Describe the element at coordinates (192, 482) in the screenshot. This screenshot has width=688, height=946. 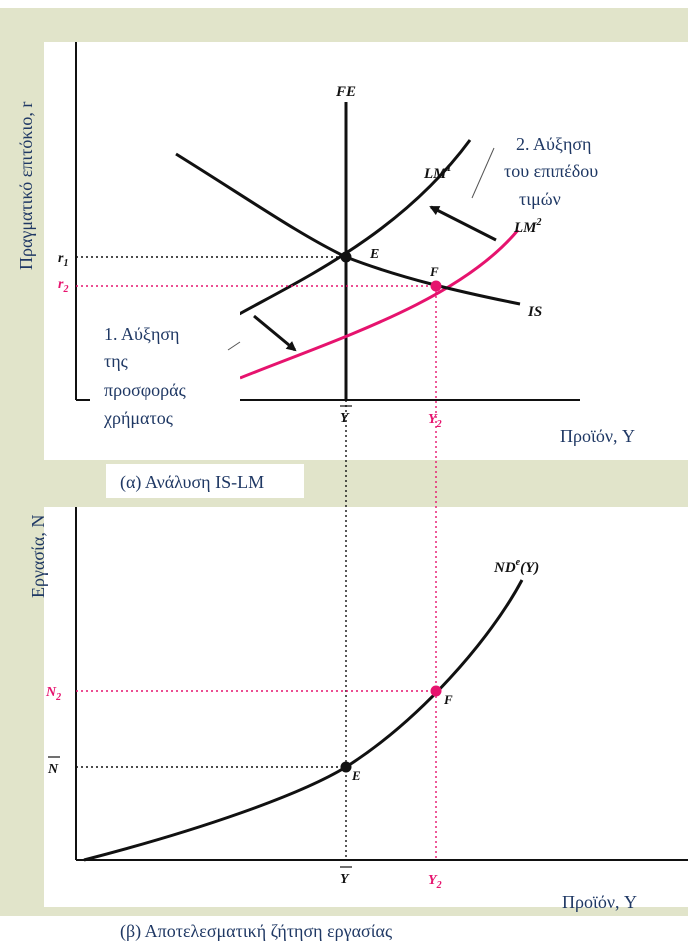
I see `top-caption: (α) Ανάλυση IS-LM` at that location.